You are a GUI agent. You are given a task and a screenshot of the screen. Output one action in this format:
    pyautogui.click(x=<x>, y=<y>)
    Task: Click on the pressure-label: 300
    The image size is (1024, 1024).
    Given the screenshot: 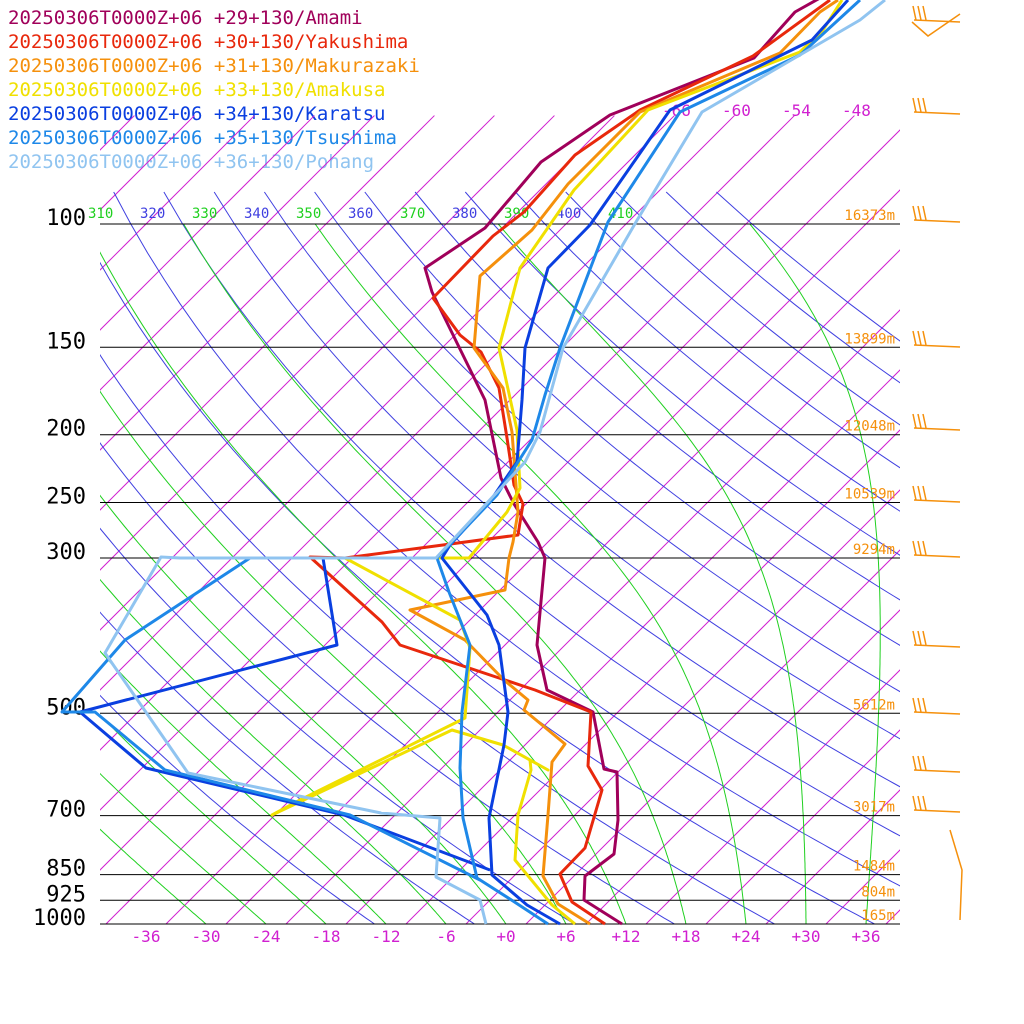 What is the action you would take?
    pyautogui.click(x=66, y=552)
    